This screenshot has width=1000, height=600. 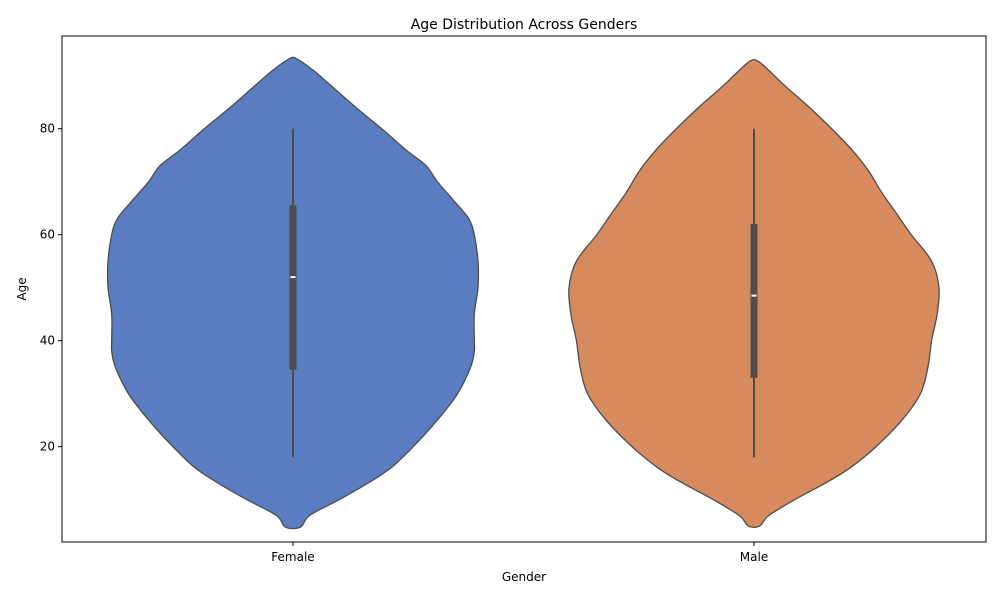 What do you see at coordinates (47, 447) in the screenshot?
I see `y-tick-label: 20` at bounding box center [47, 447].